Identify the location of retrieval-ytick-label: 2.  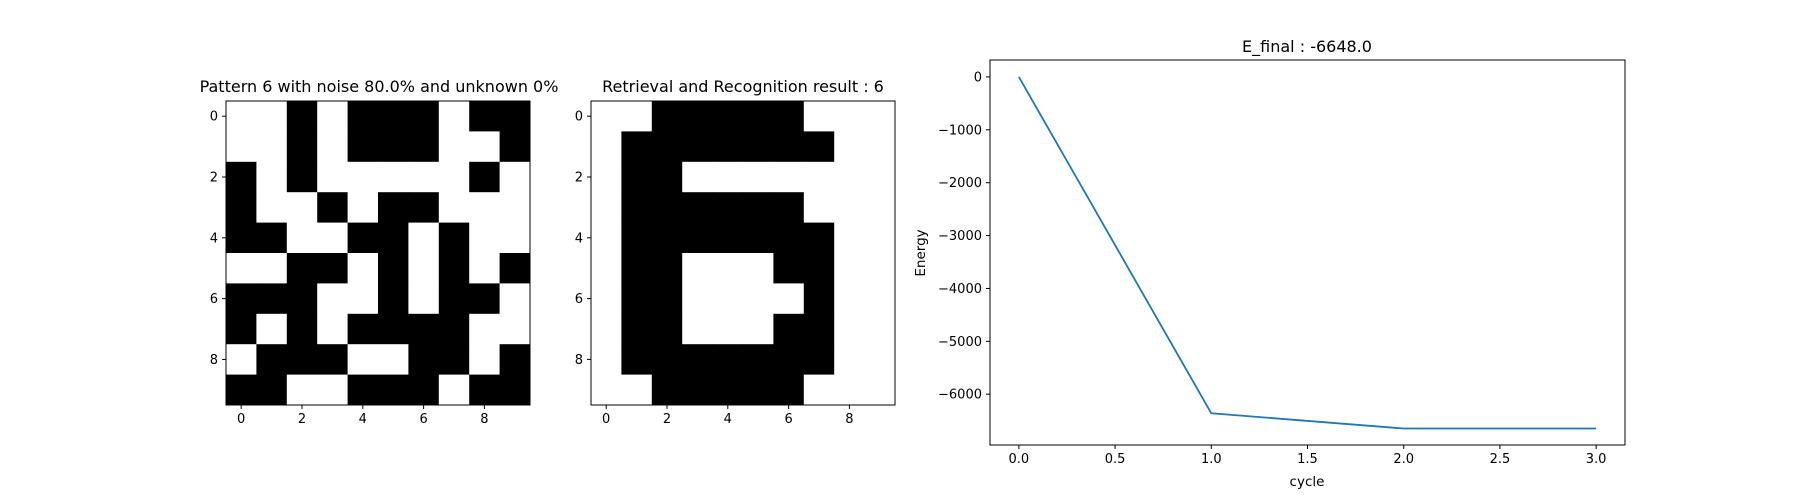
(579, 178).